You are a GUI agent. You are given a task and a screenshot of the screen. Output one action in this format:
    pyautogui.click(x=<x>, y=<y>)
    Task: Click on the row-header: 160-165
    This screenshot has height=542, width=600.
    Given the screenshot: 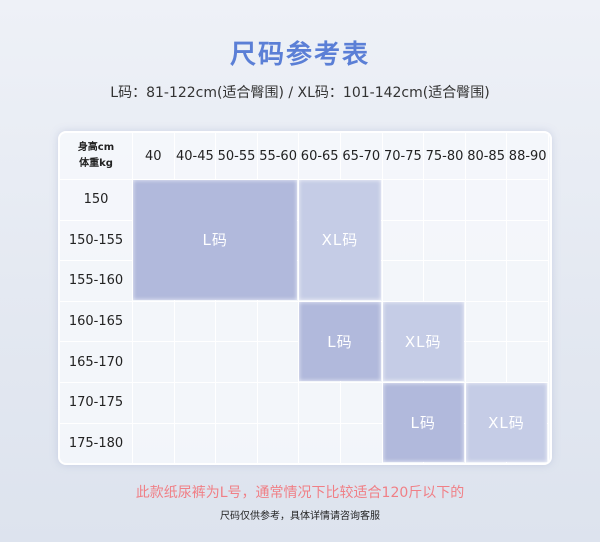 What is the action you would take?
    pyautogui.click(x=96, y=322)
    